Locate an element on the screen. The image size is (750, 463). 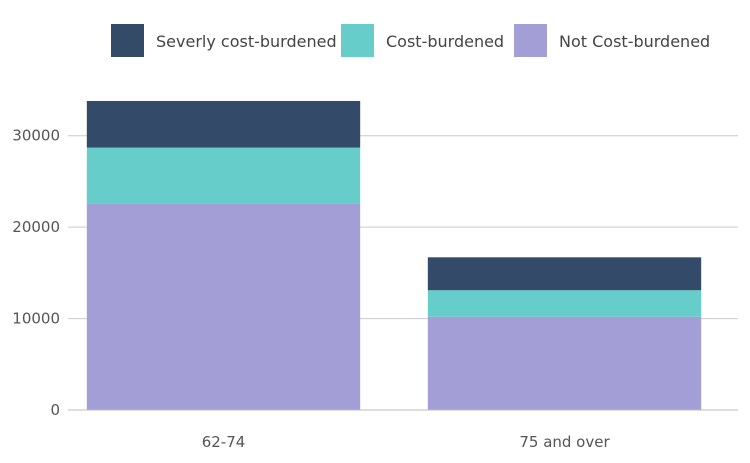
bar-62-74-severly-cost-burdened is located at coordinates (223, 124).